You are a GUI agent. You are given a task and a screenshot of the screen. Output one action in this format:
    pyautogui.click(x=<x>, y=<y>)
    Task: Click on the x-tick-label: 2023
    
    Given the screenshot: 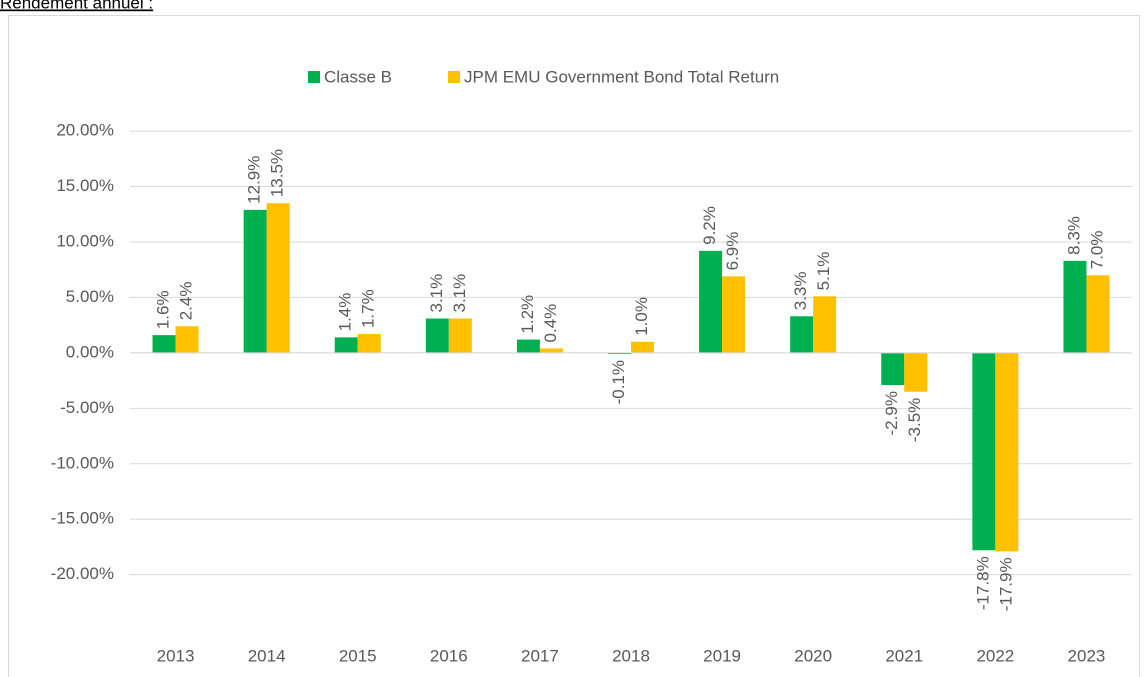 What is the action you would take?
    pyautogui.click(x=1087, y=655)
    